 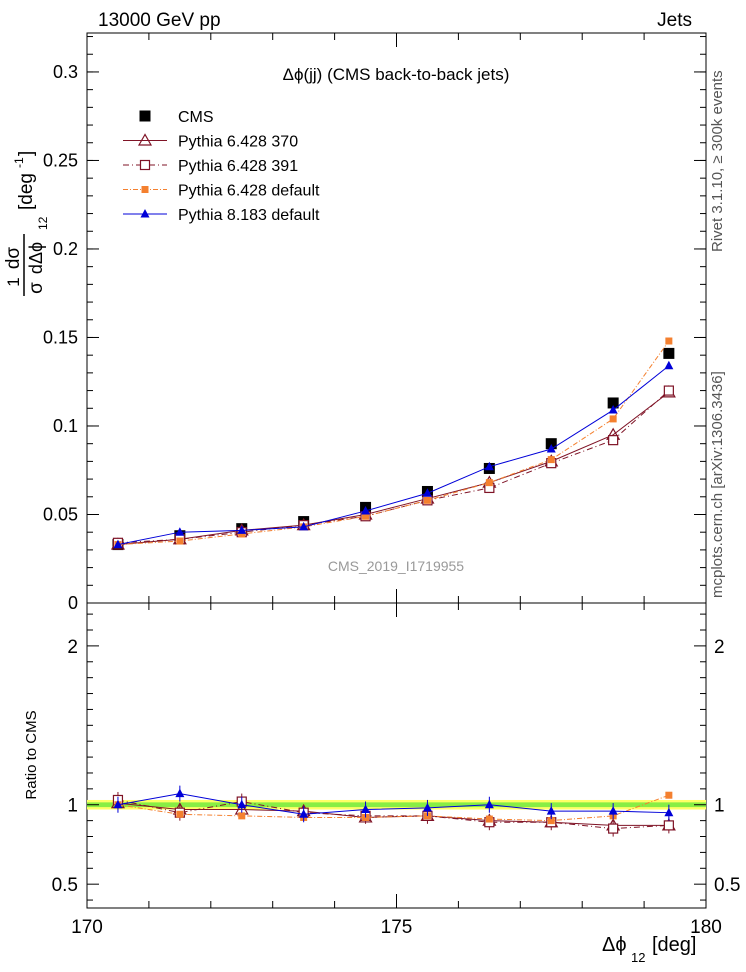 I want to click on y-tick-label: 0, so click(x=73, y=603).